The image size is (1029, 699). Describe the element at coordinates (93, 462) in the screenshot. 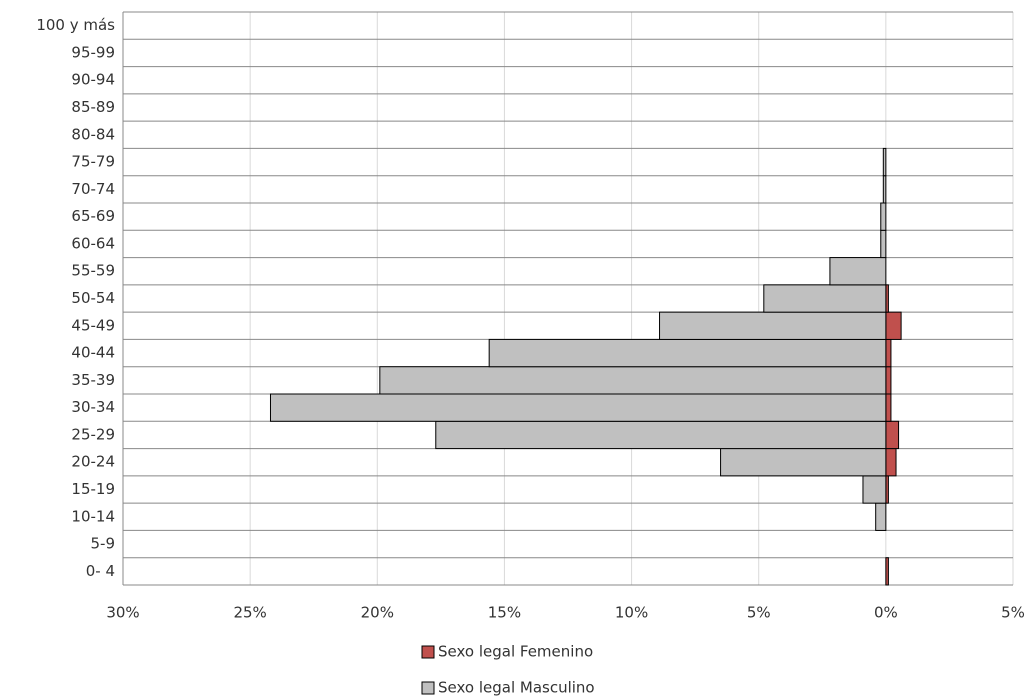

I see `y-tick-label: 20-24` at that location.